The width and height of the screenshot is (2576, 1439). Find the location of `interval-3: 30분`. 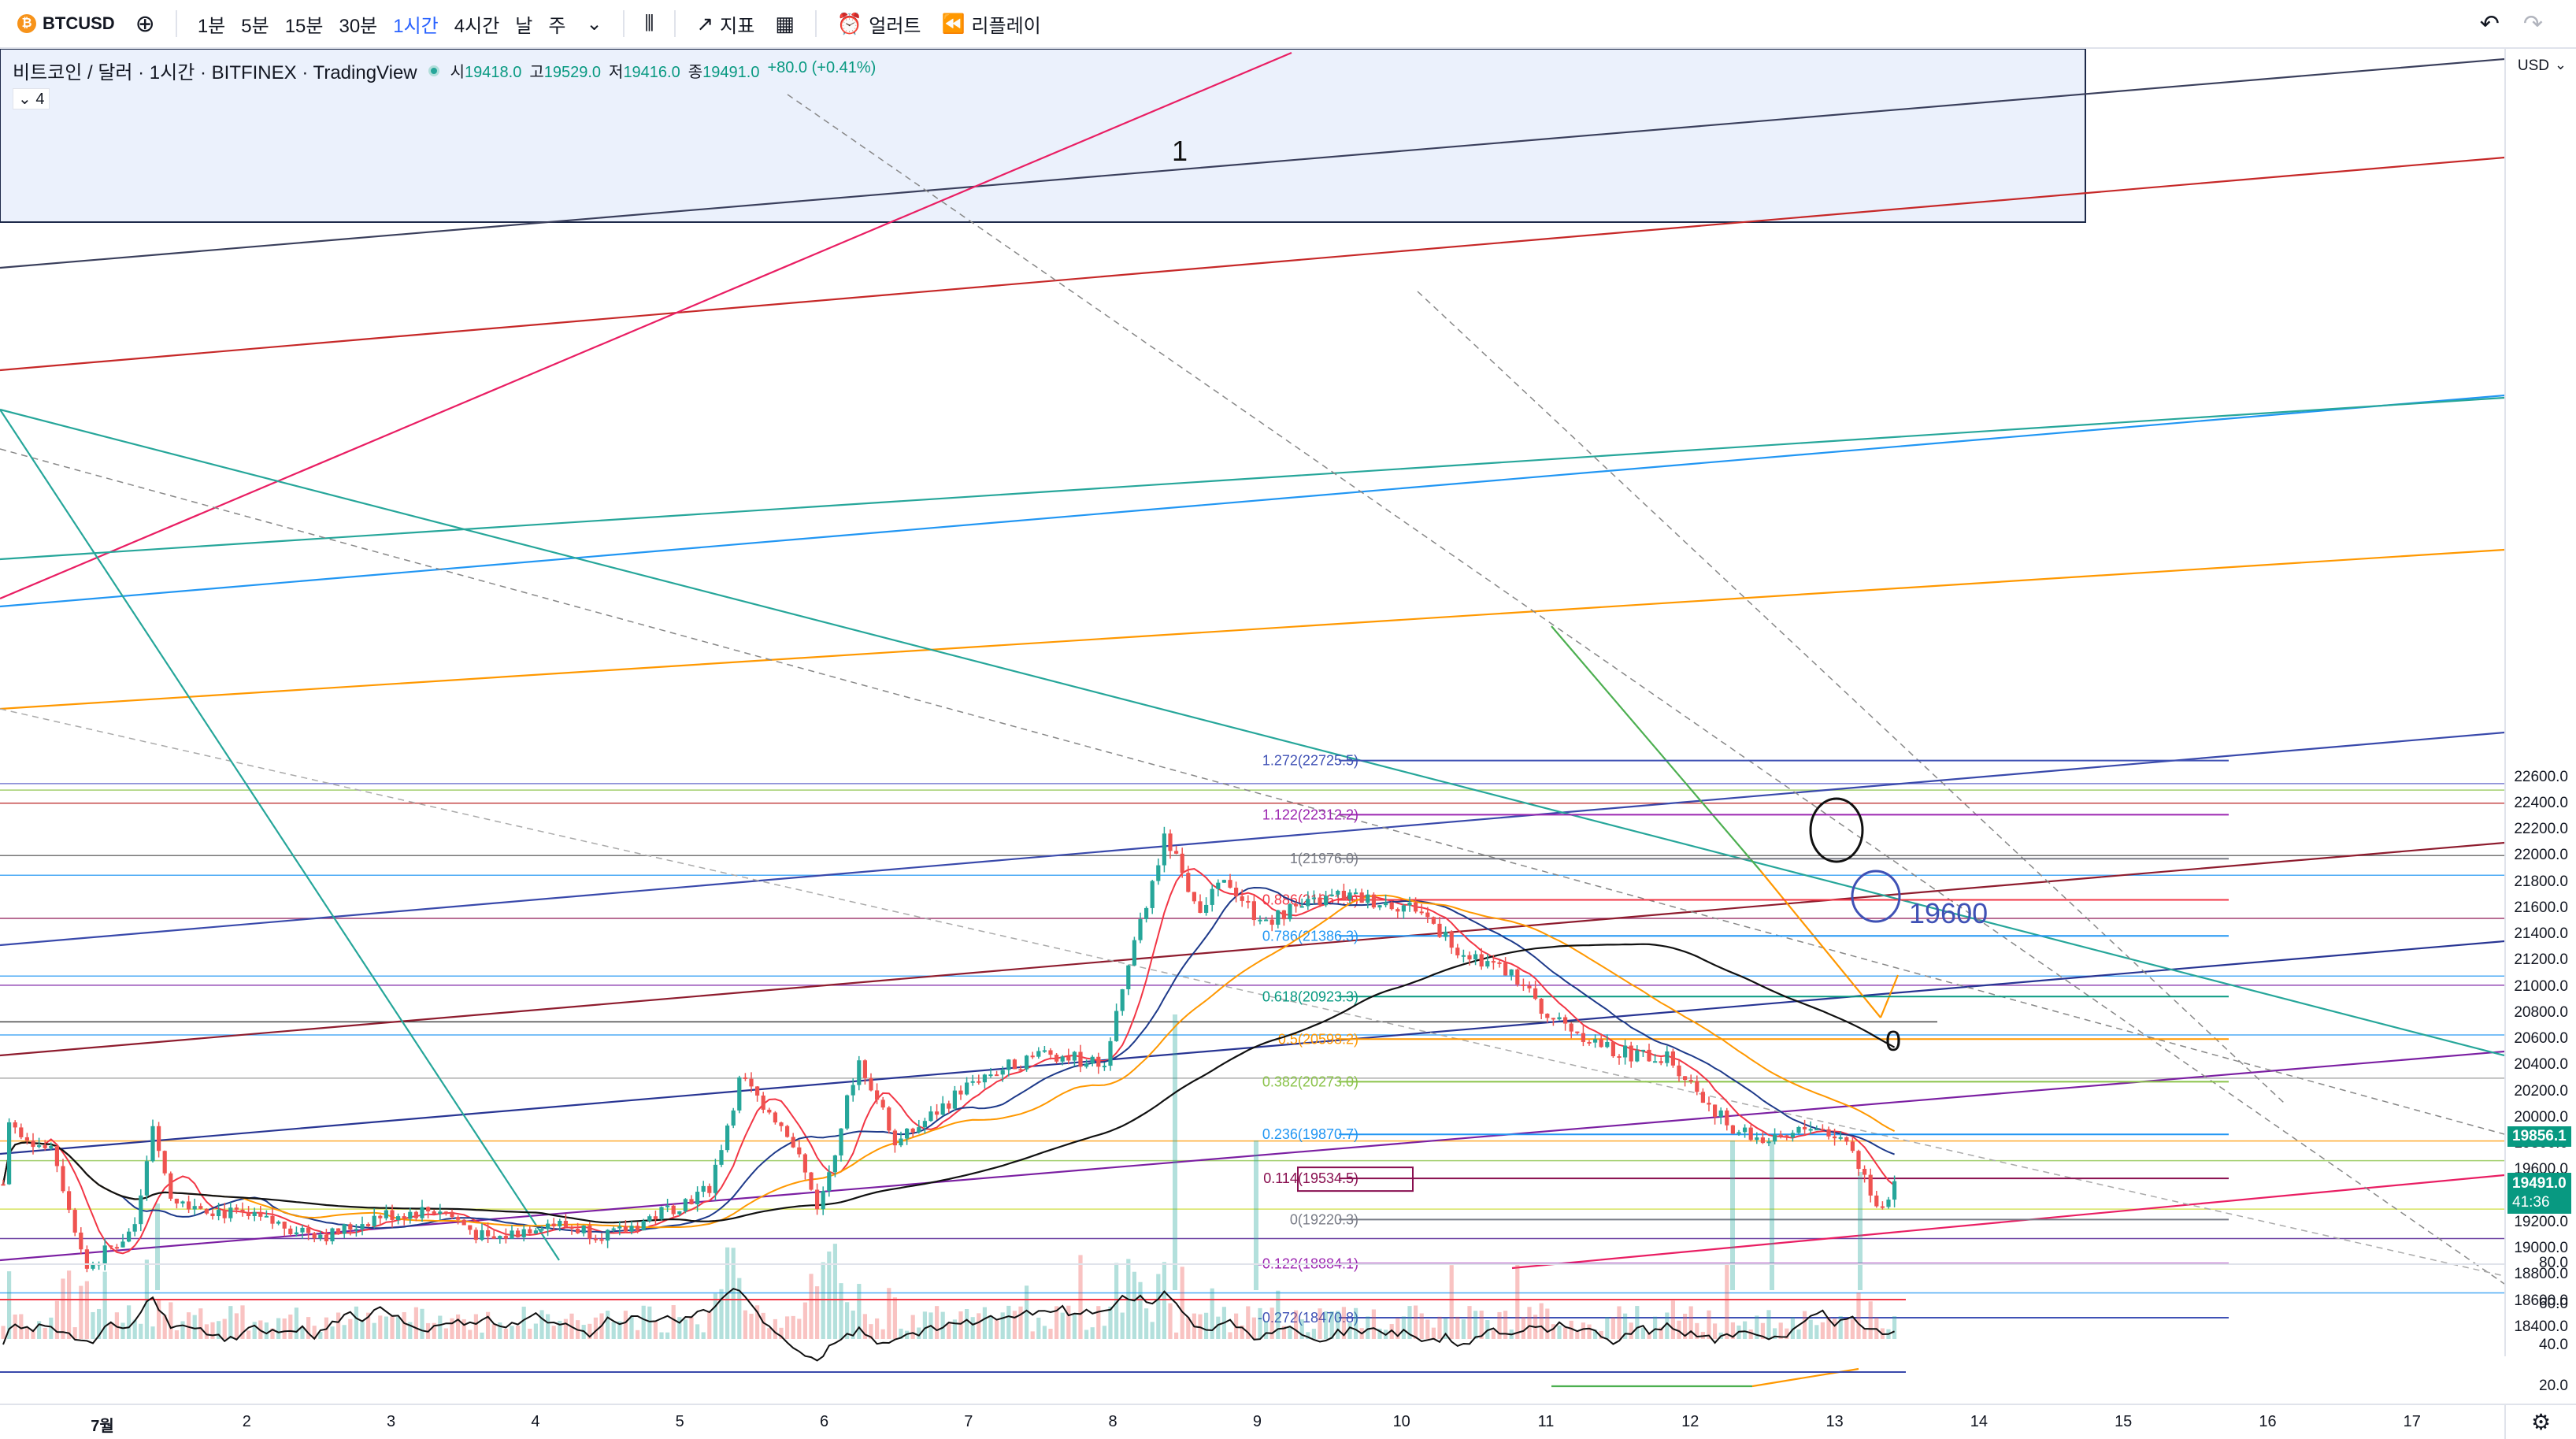

interval-3: 30분 is located at coordinates (358, 26).